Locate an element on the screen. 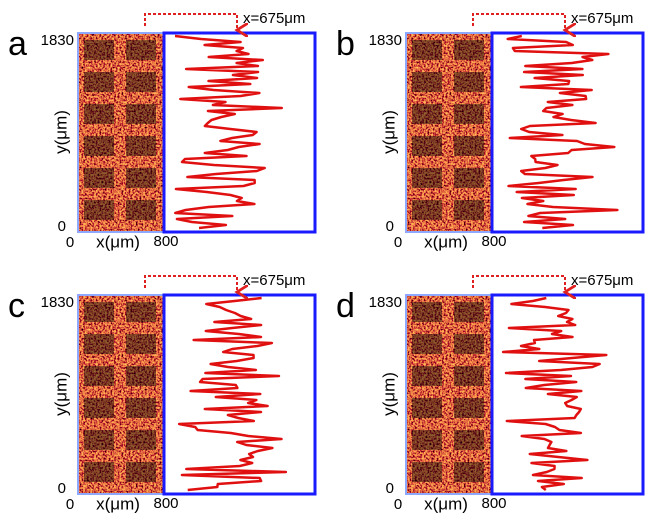 The image size is (650, 516). panel-label: b is located at coordinates (345, 44).